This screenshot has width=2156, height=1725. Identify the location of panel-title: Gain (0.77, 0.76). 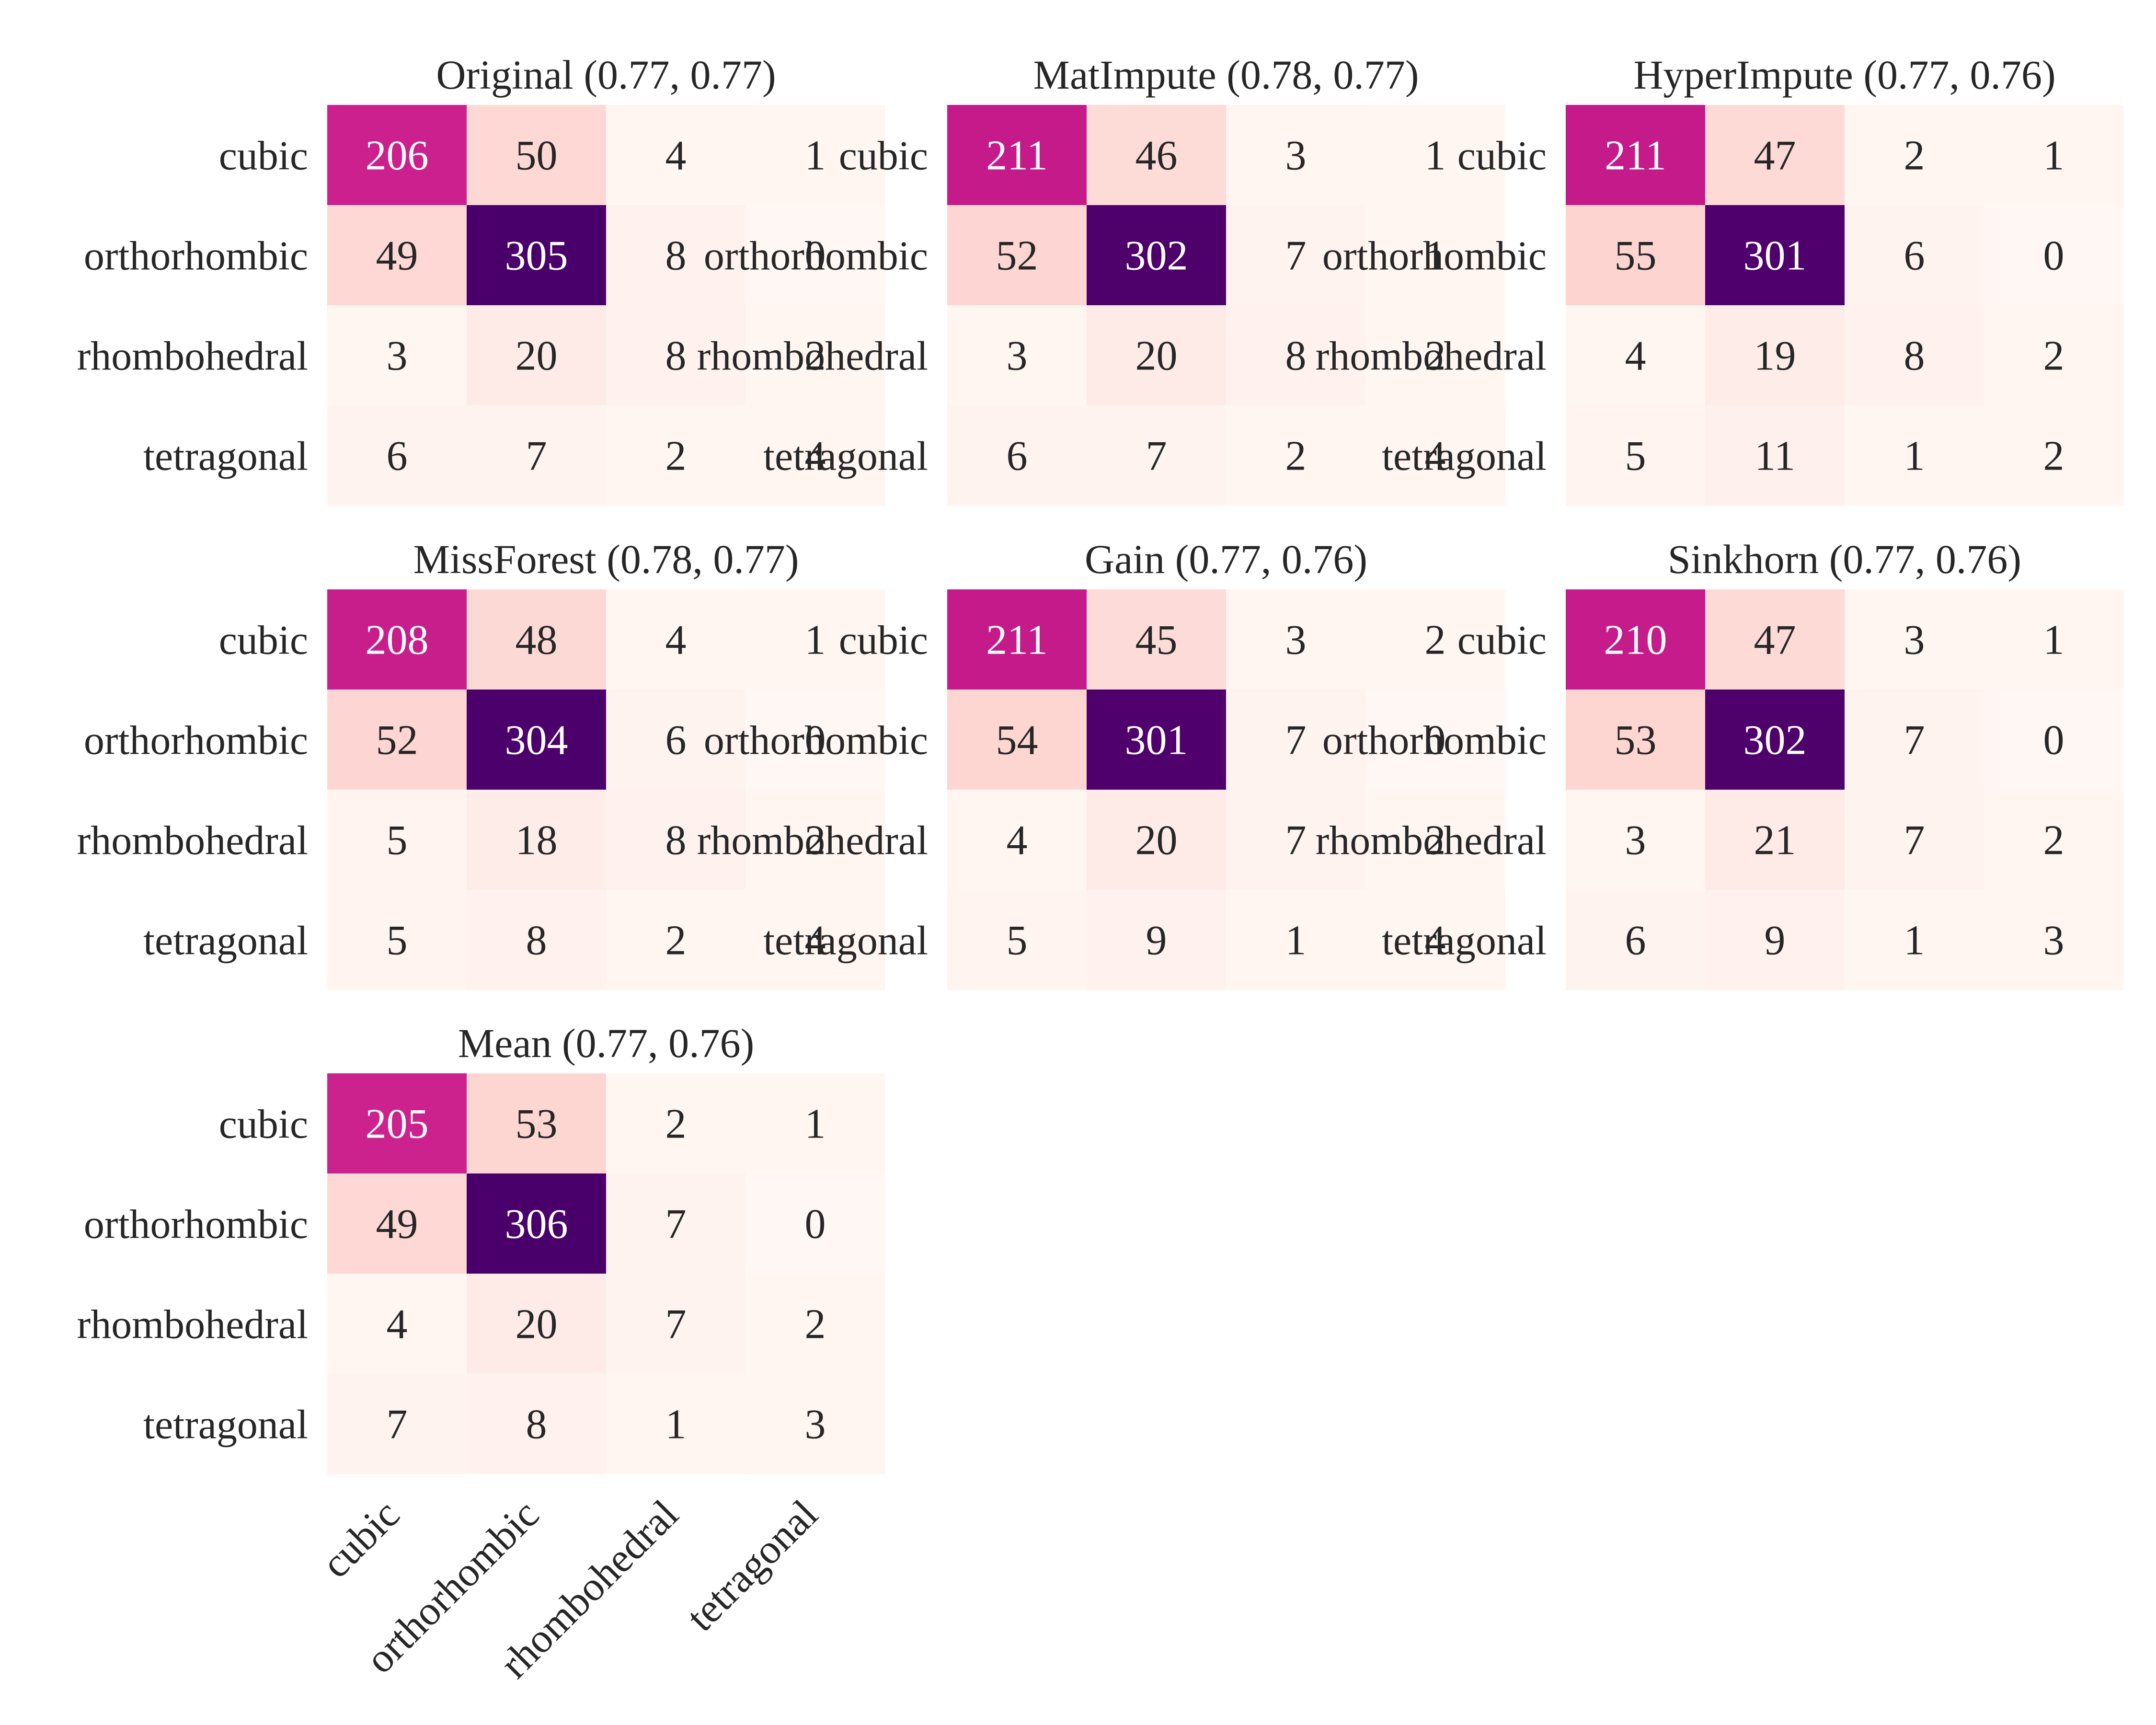
(1226, 559).